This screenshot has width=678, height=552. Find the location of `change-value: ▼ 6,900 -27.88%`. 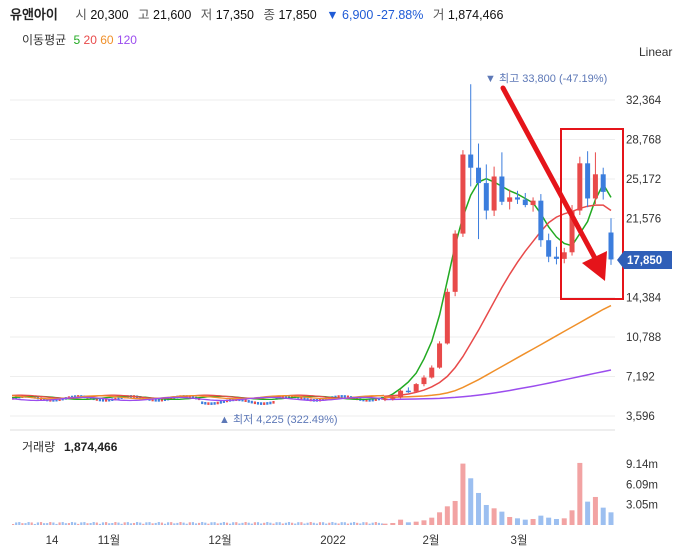

change-value: ▼ 6,900 -27.88% is located at coordinates (375, 15).